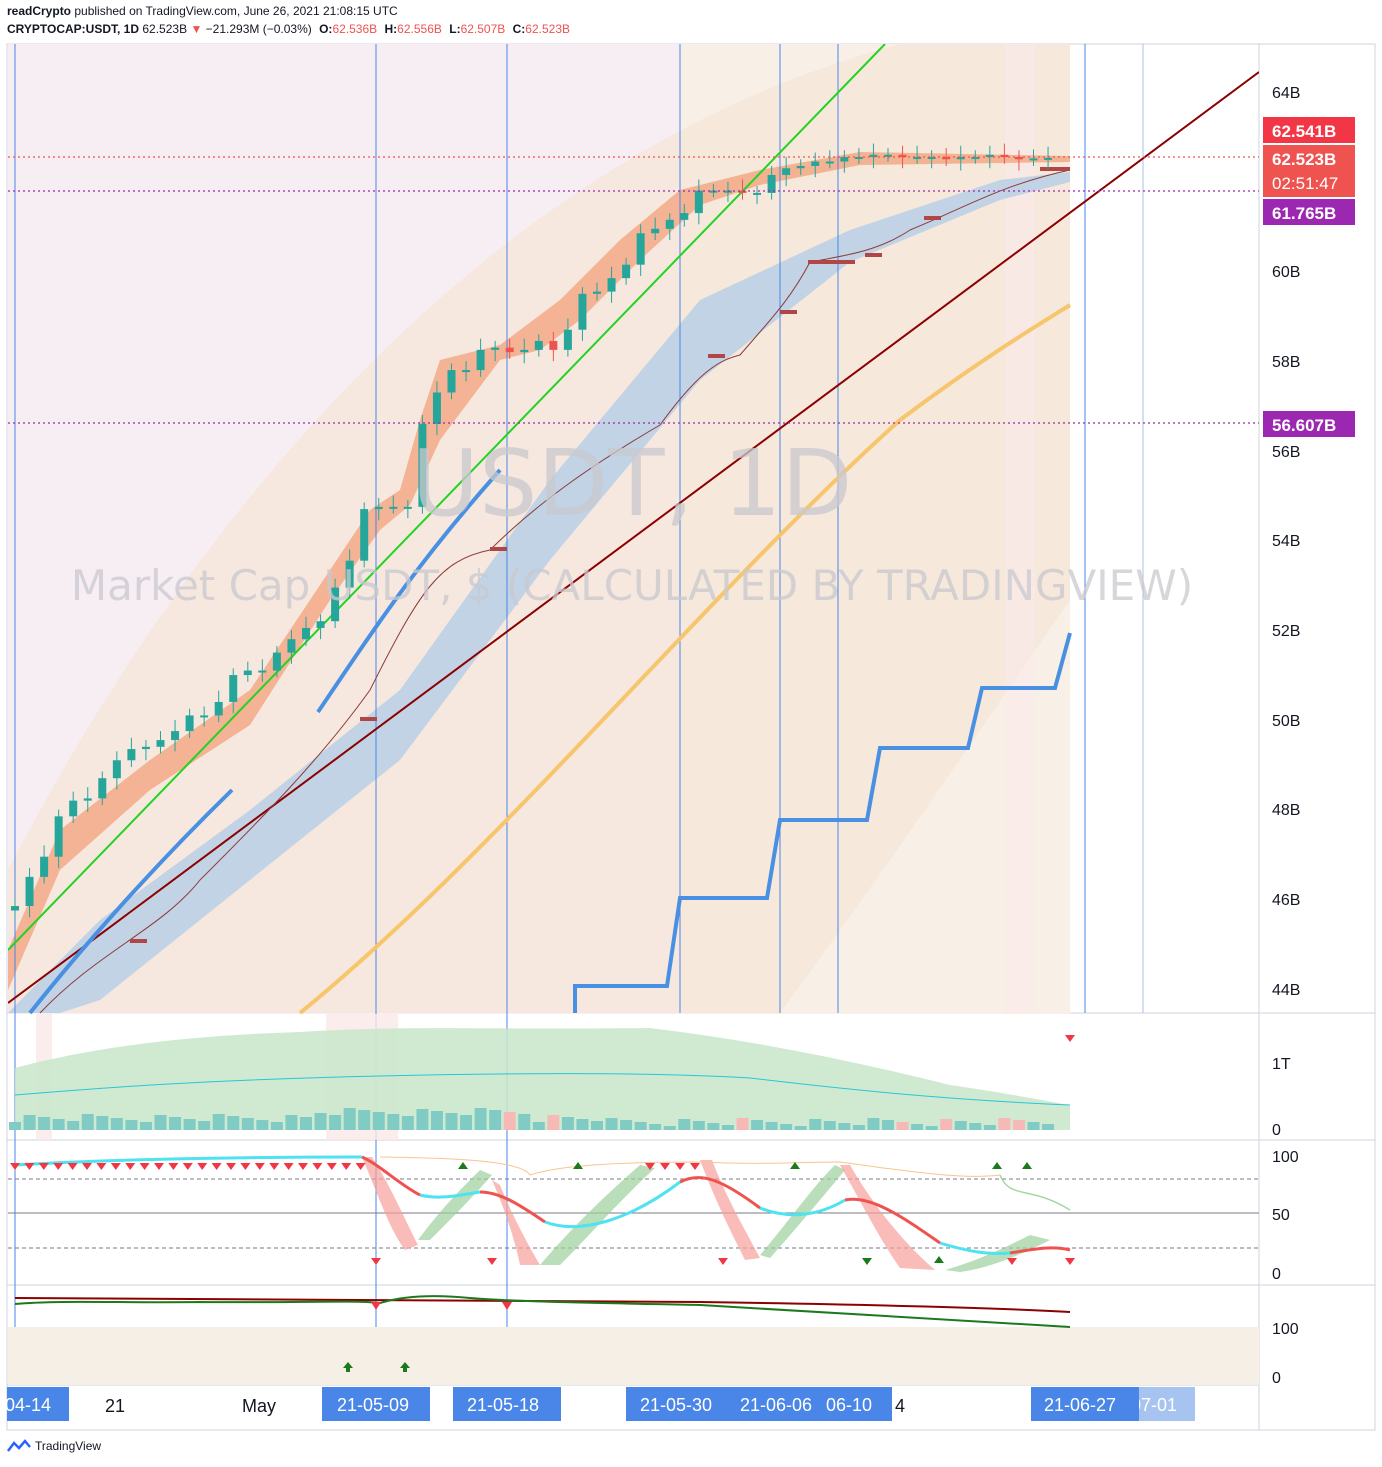  Describe the element at coordinates (196, 29) in the screenshot. I see `down-arrow-icon: ▼` at that location.